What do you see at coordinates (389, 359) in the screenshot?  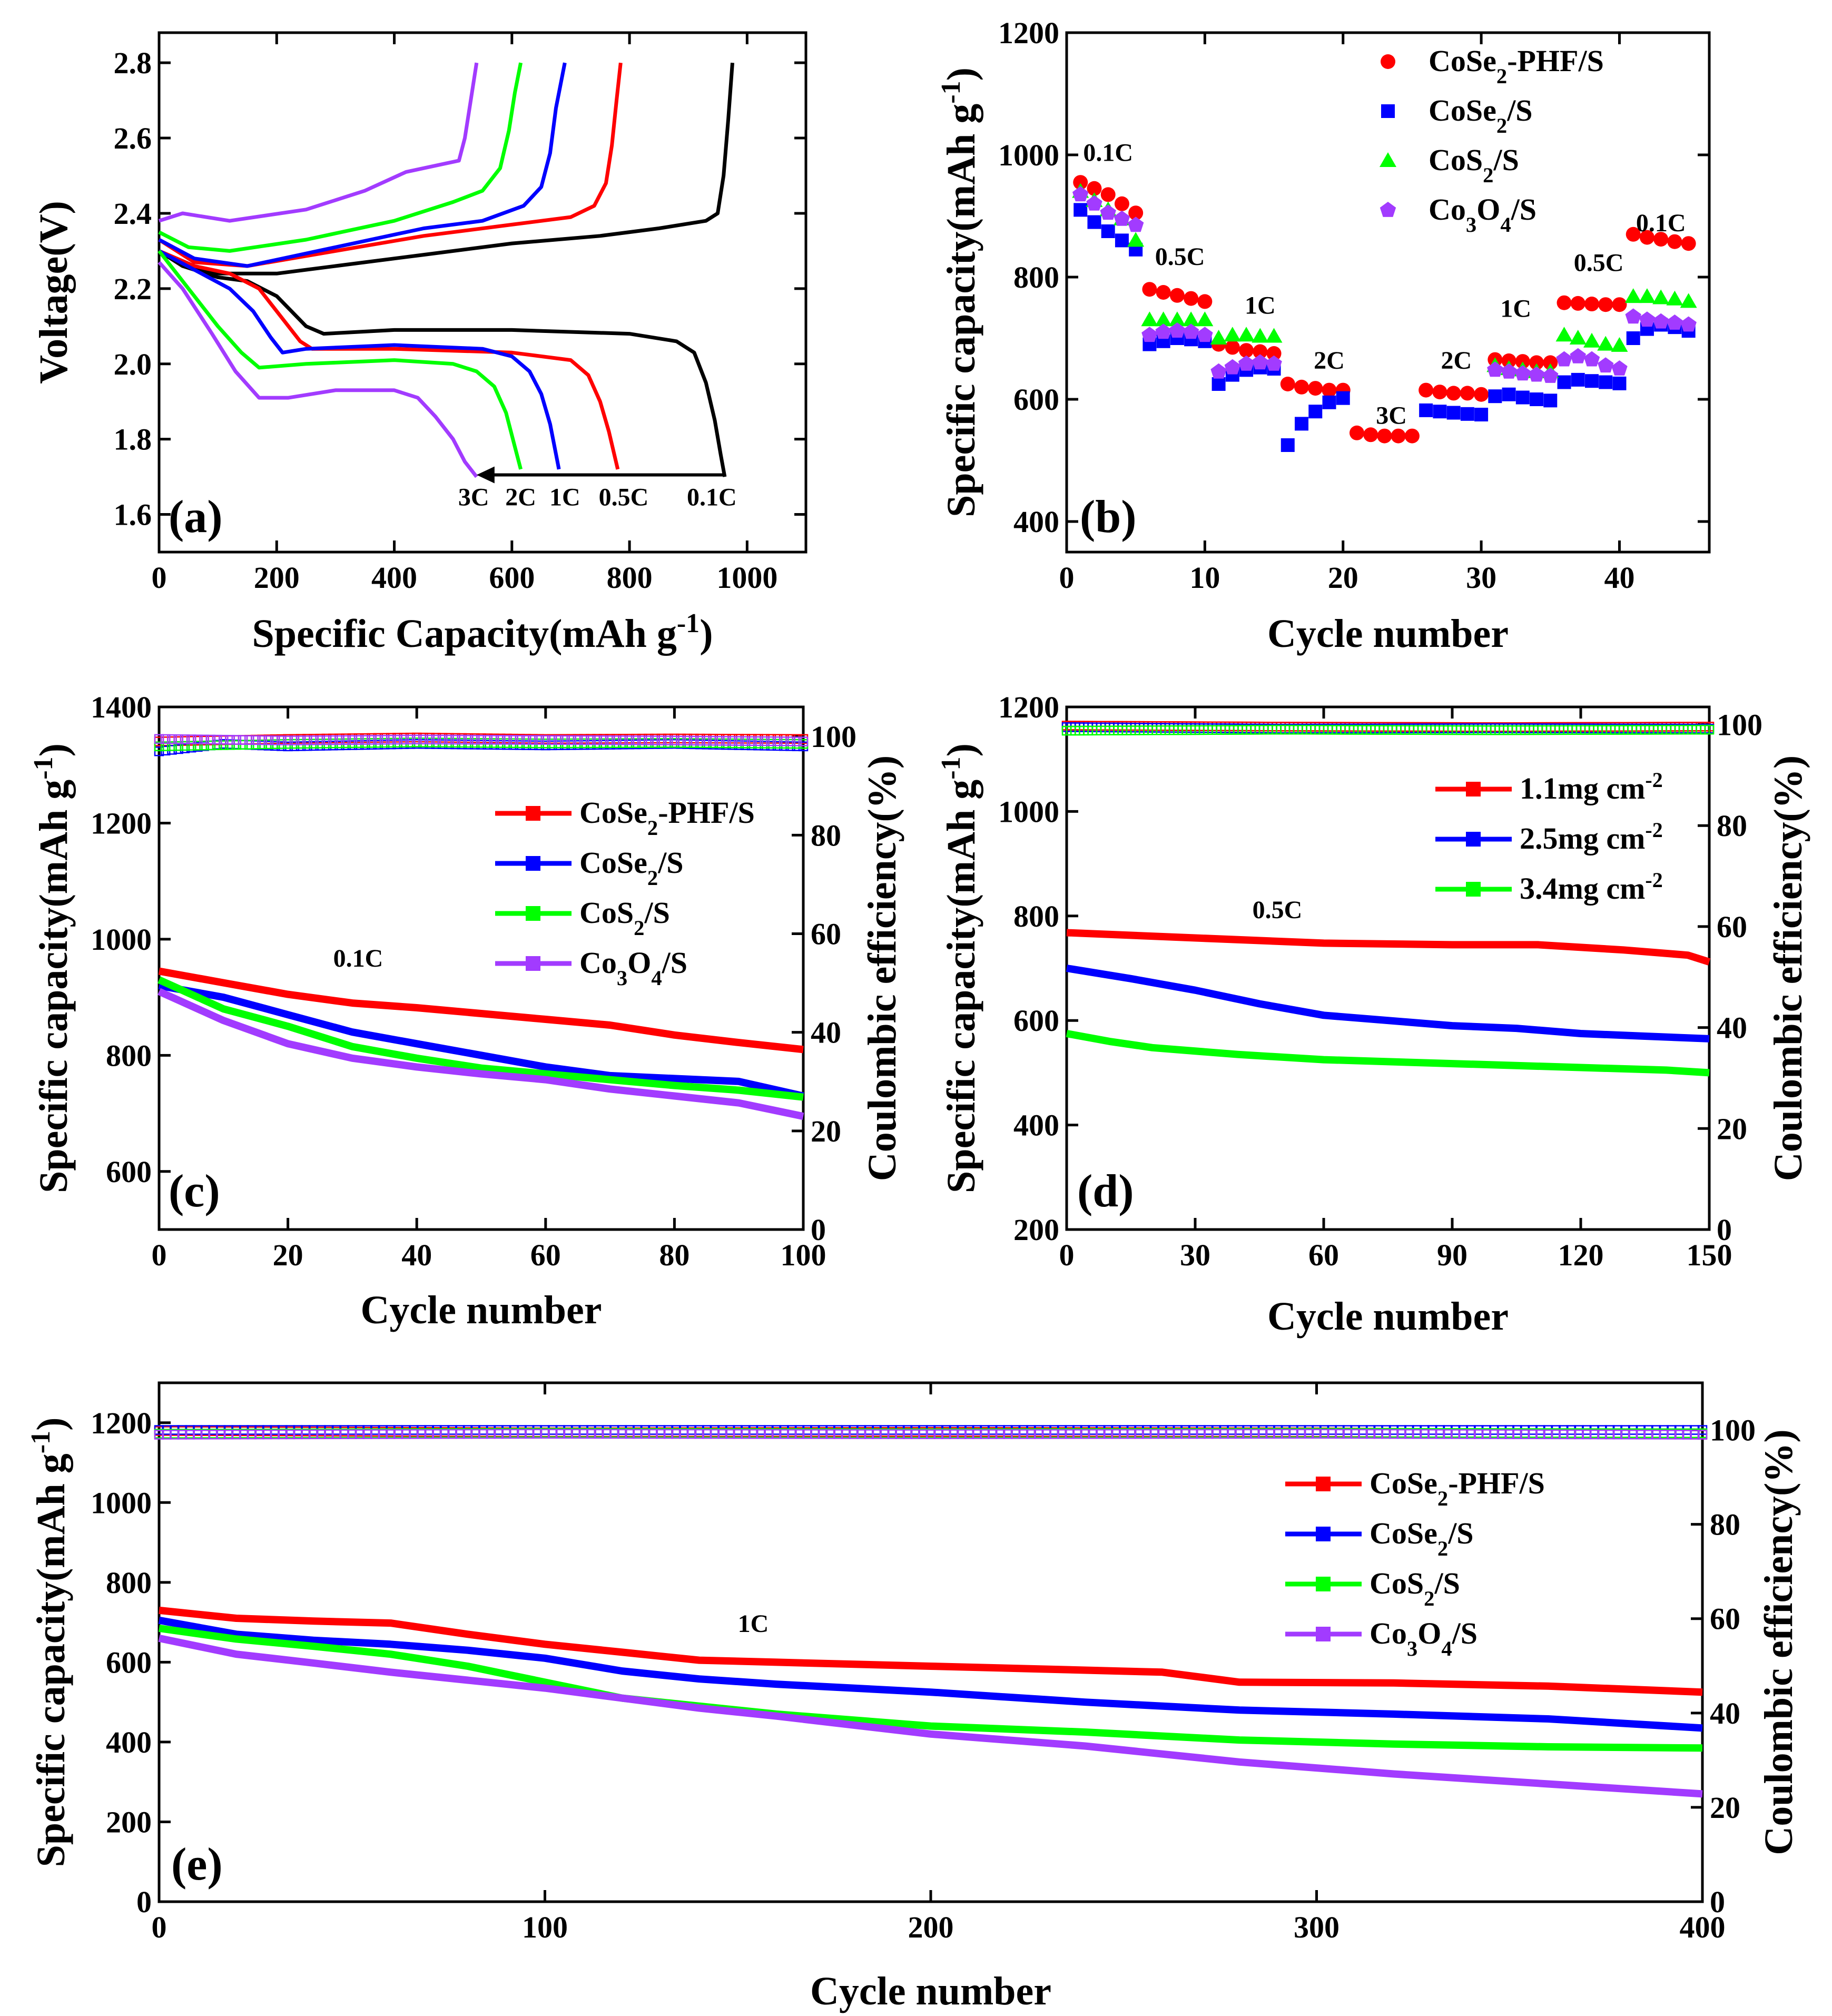 I see `discharge-curve-0.5C` at bounding box center [389, 359].